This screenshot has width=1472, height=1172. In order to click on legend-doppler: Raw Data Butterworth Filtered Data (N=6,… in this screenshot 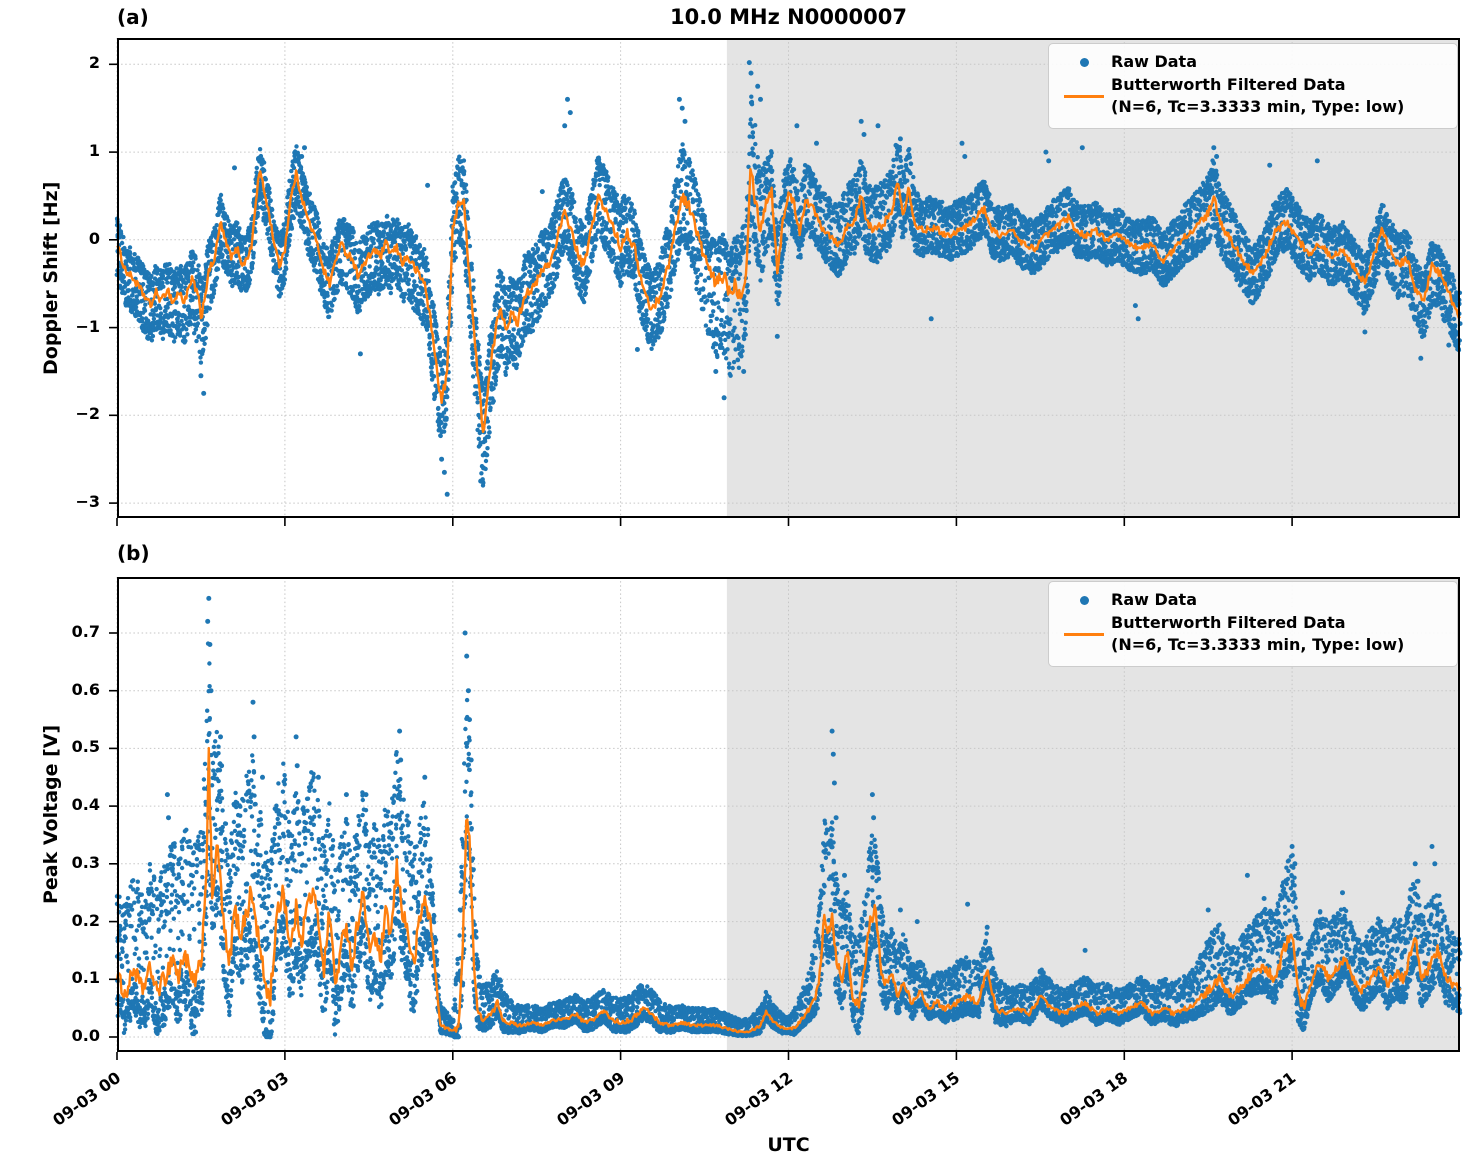, I will do `click(1253, 86)`.